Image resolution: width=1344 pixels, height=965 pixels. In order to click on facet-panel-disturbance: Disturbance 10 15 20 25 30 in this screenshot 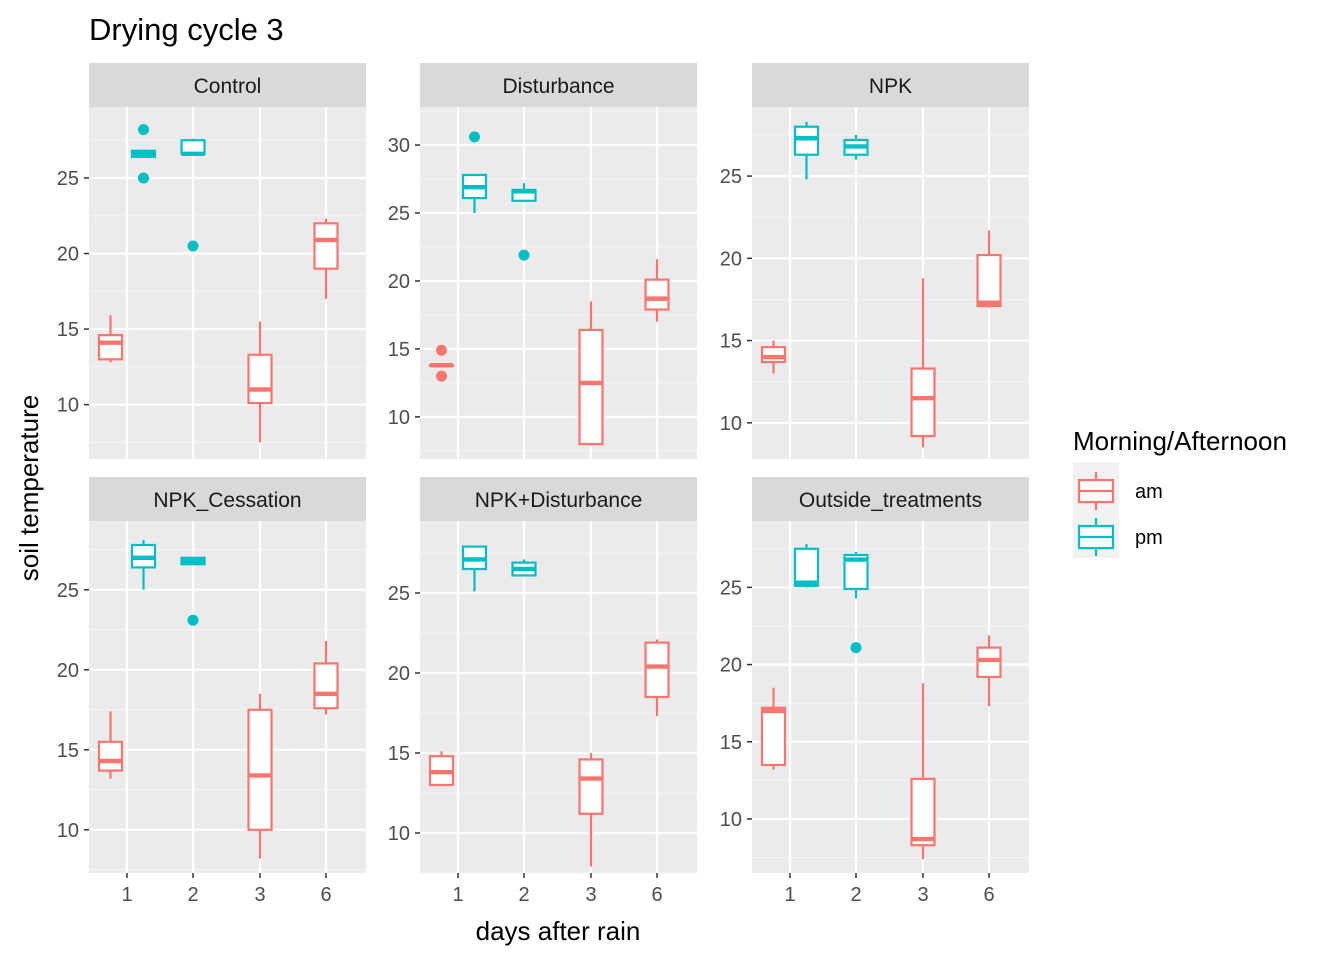, I will do `click(542, 261)`.